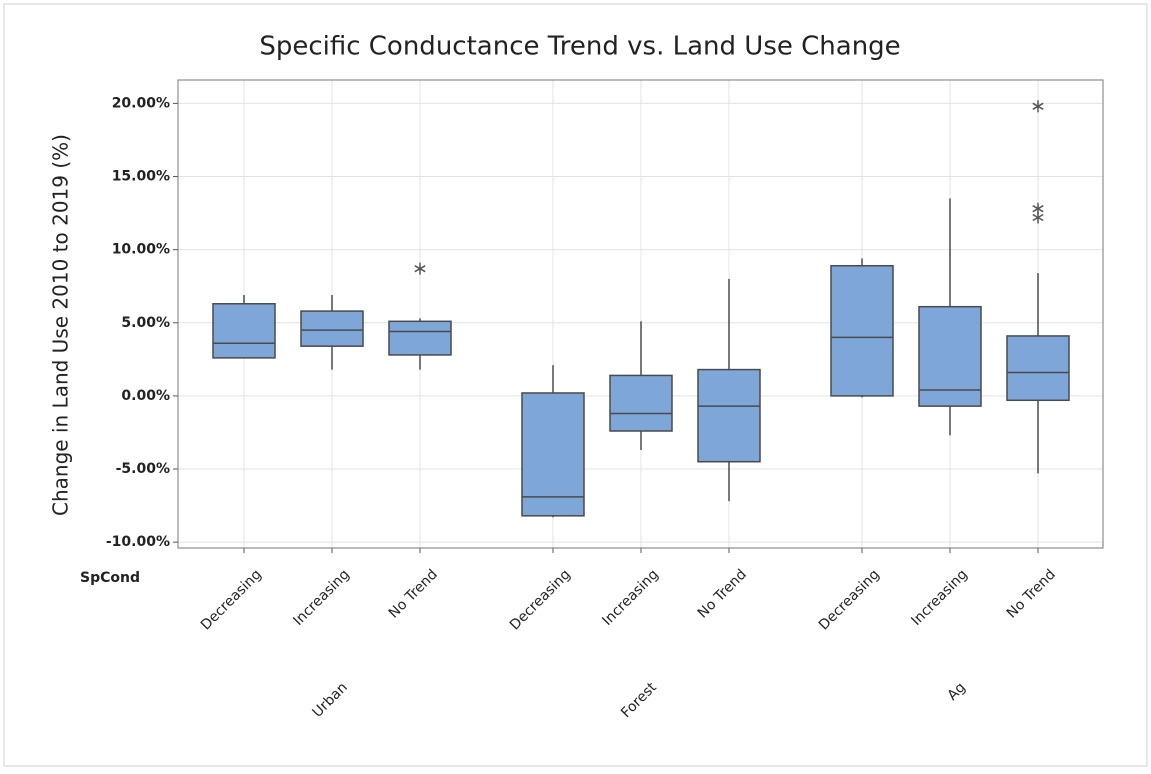  Describe the element at coordinates (145, 396) in the screenshot. I see `y-tick-label: 0.00%` at that location.